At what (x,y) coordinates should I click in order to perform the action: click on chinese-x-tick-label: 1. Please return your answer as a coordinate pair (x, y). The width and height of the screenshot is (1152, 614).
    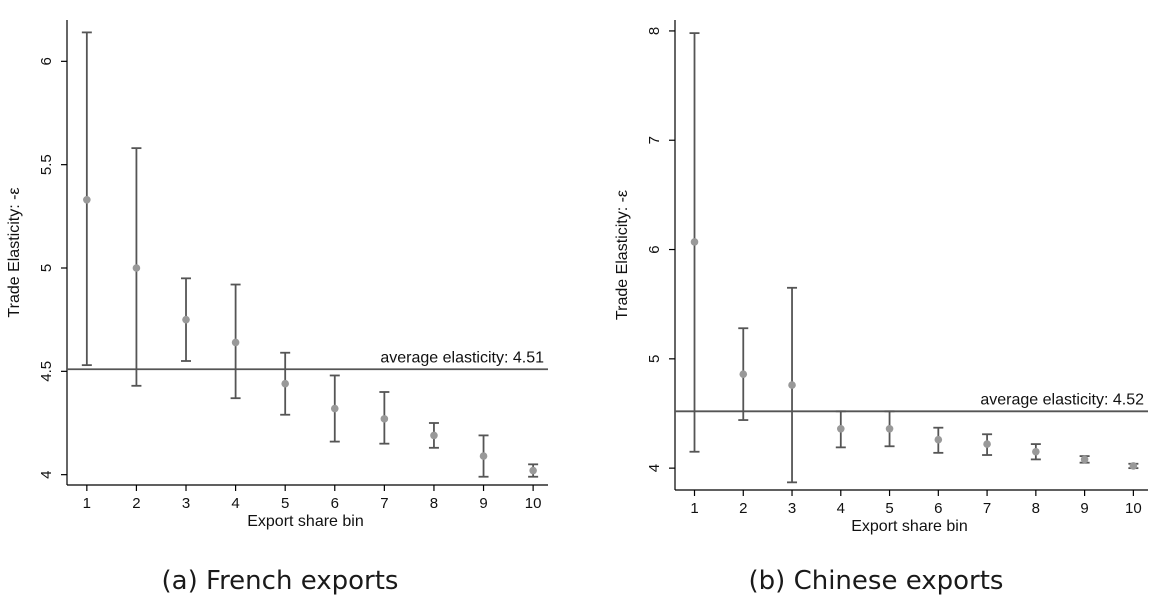
    Looking at the image, I should click on (694, 508).